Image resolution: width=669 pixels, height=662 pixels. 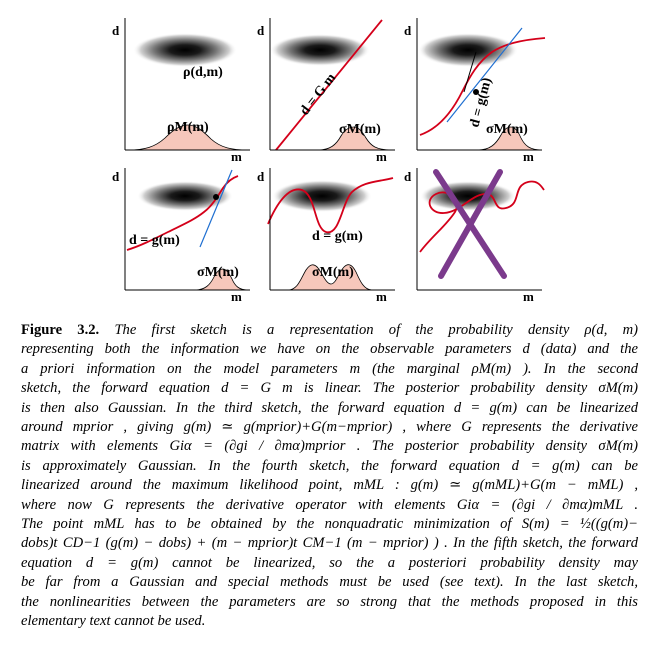 What do you see at coordinates (216, 197) in the screenshot?
I see `ml-point` at bounding box center [216, 197].